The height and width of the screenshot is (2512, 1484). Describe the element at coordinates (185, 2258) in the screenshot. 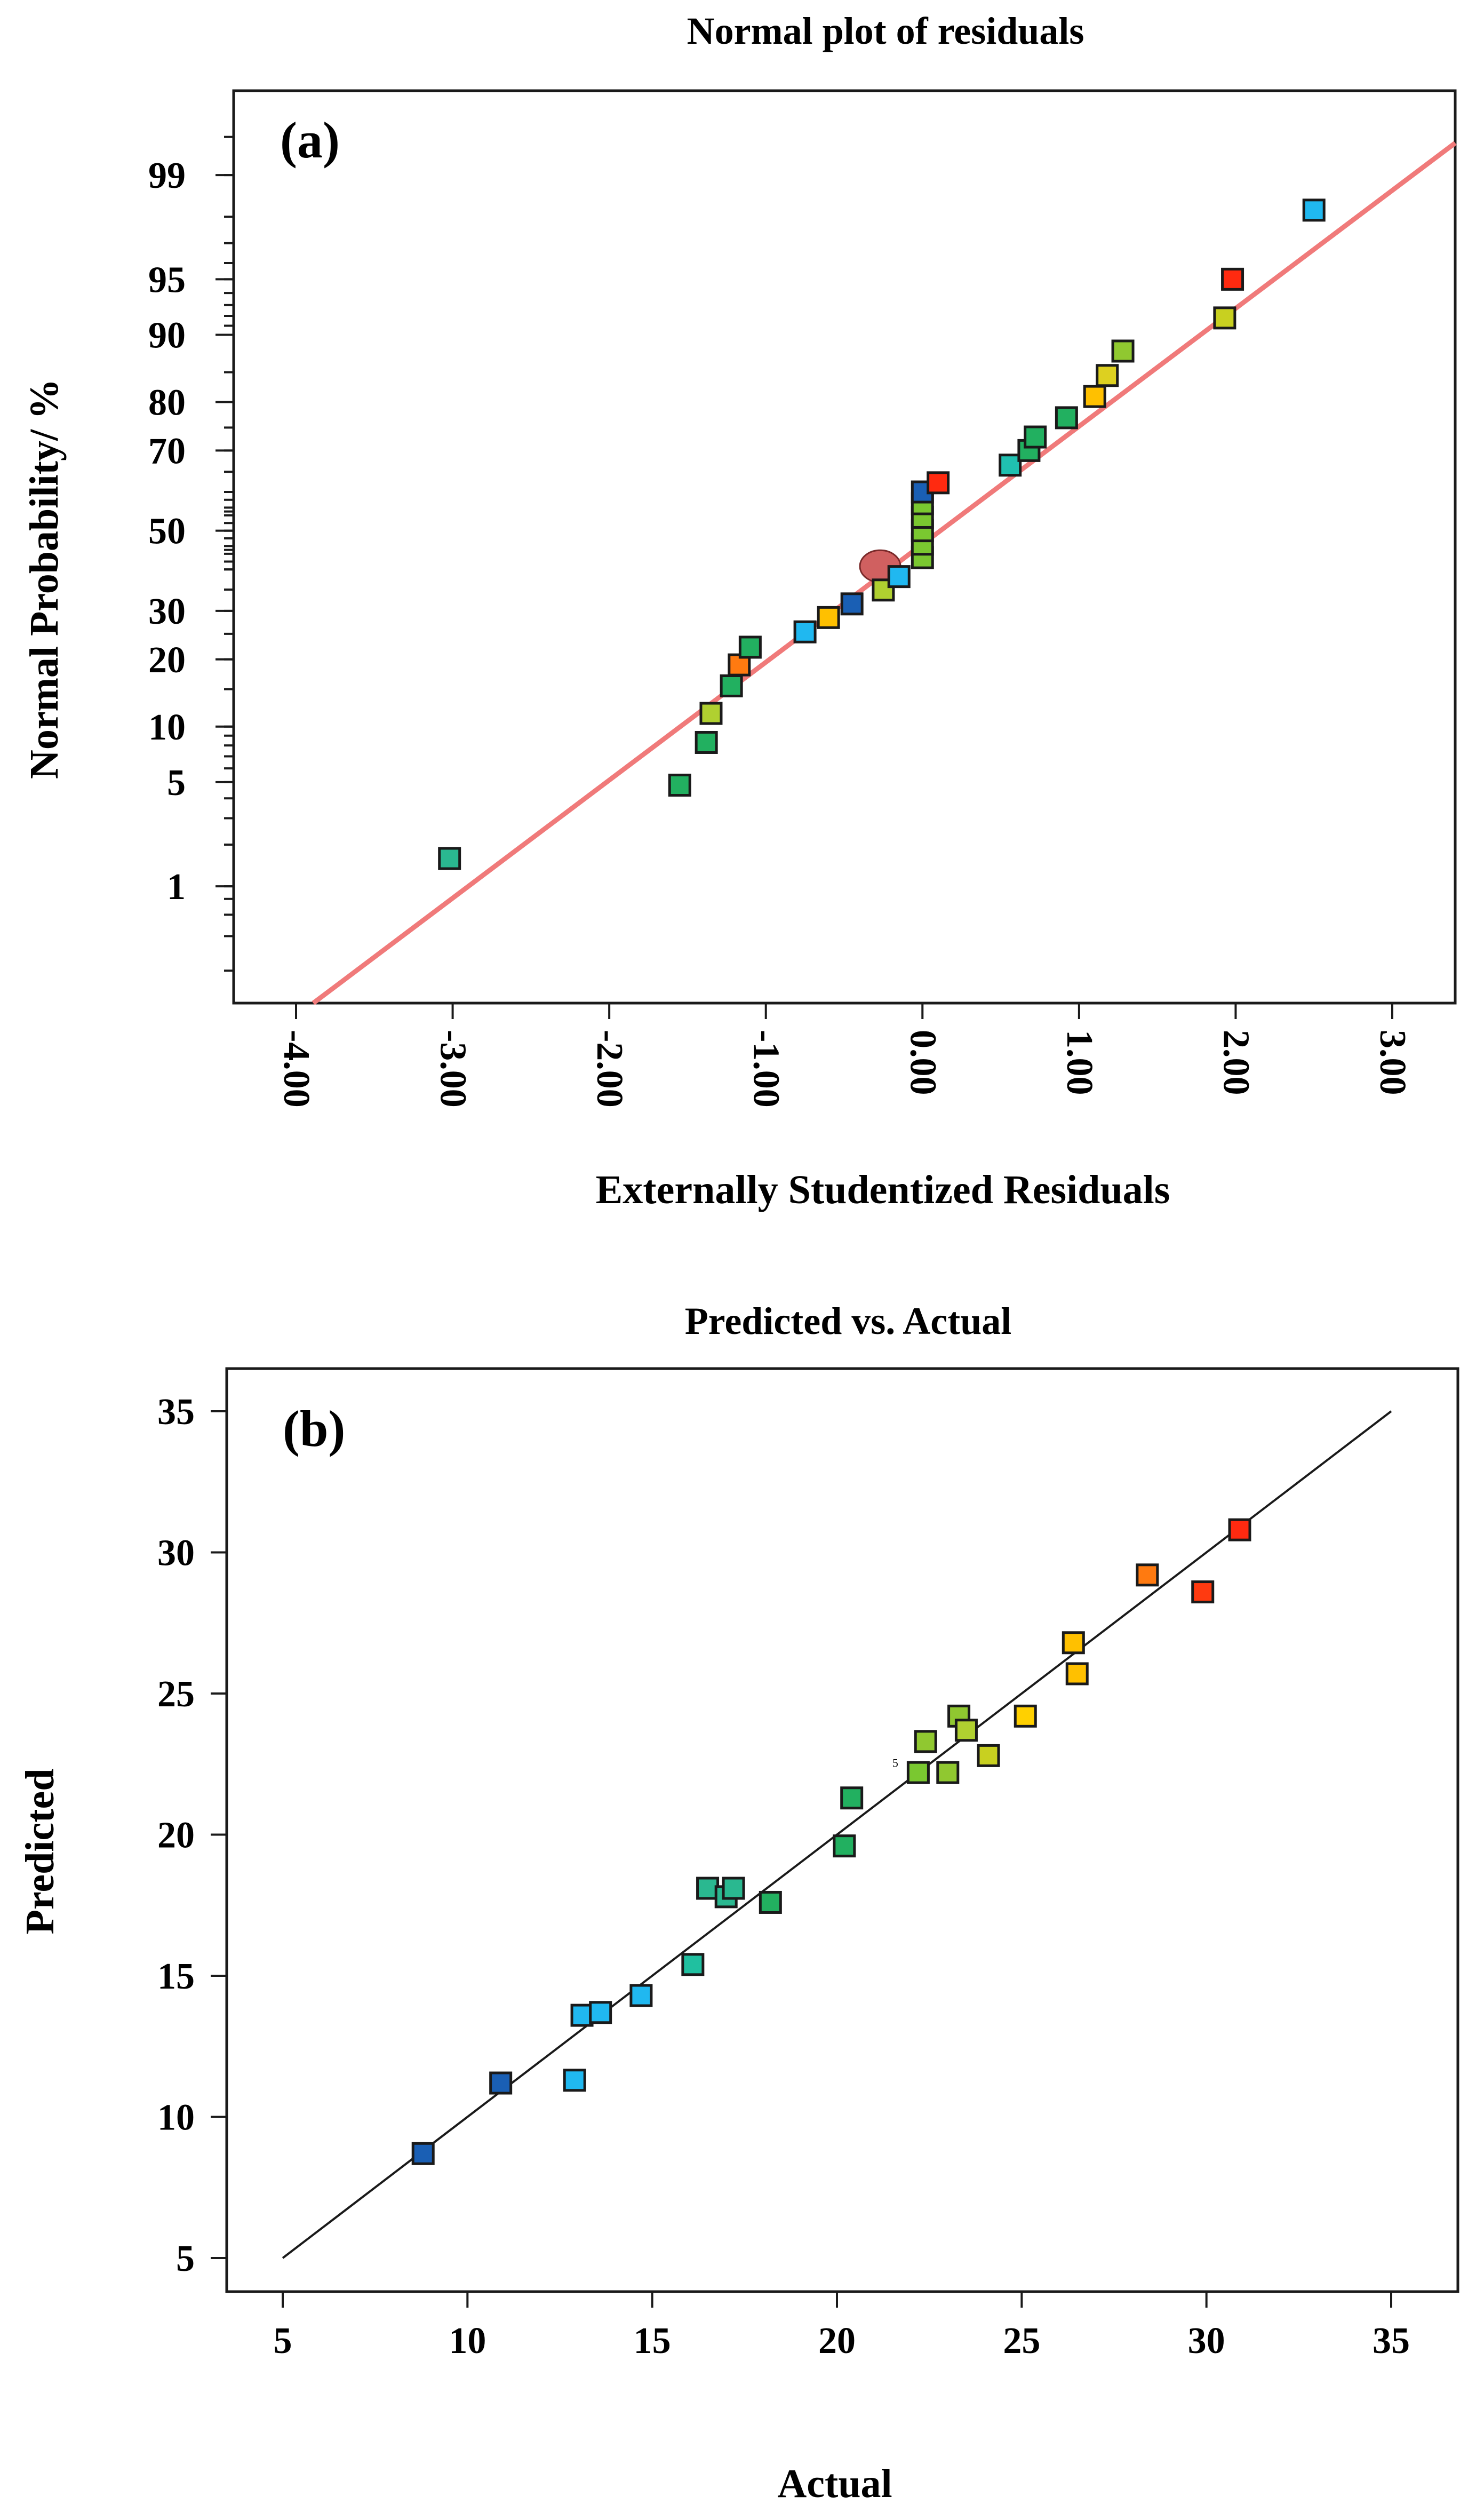

I see `chart-b-y-tick-label: 5` at that location.